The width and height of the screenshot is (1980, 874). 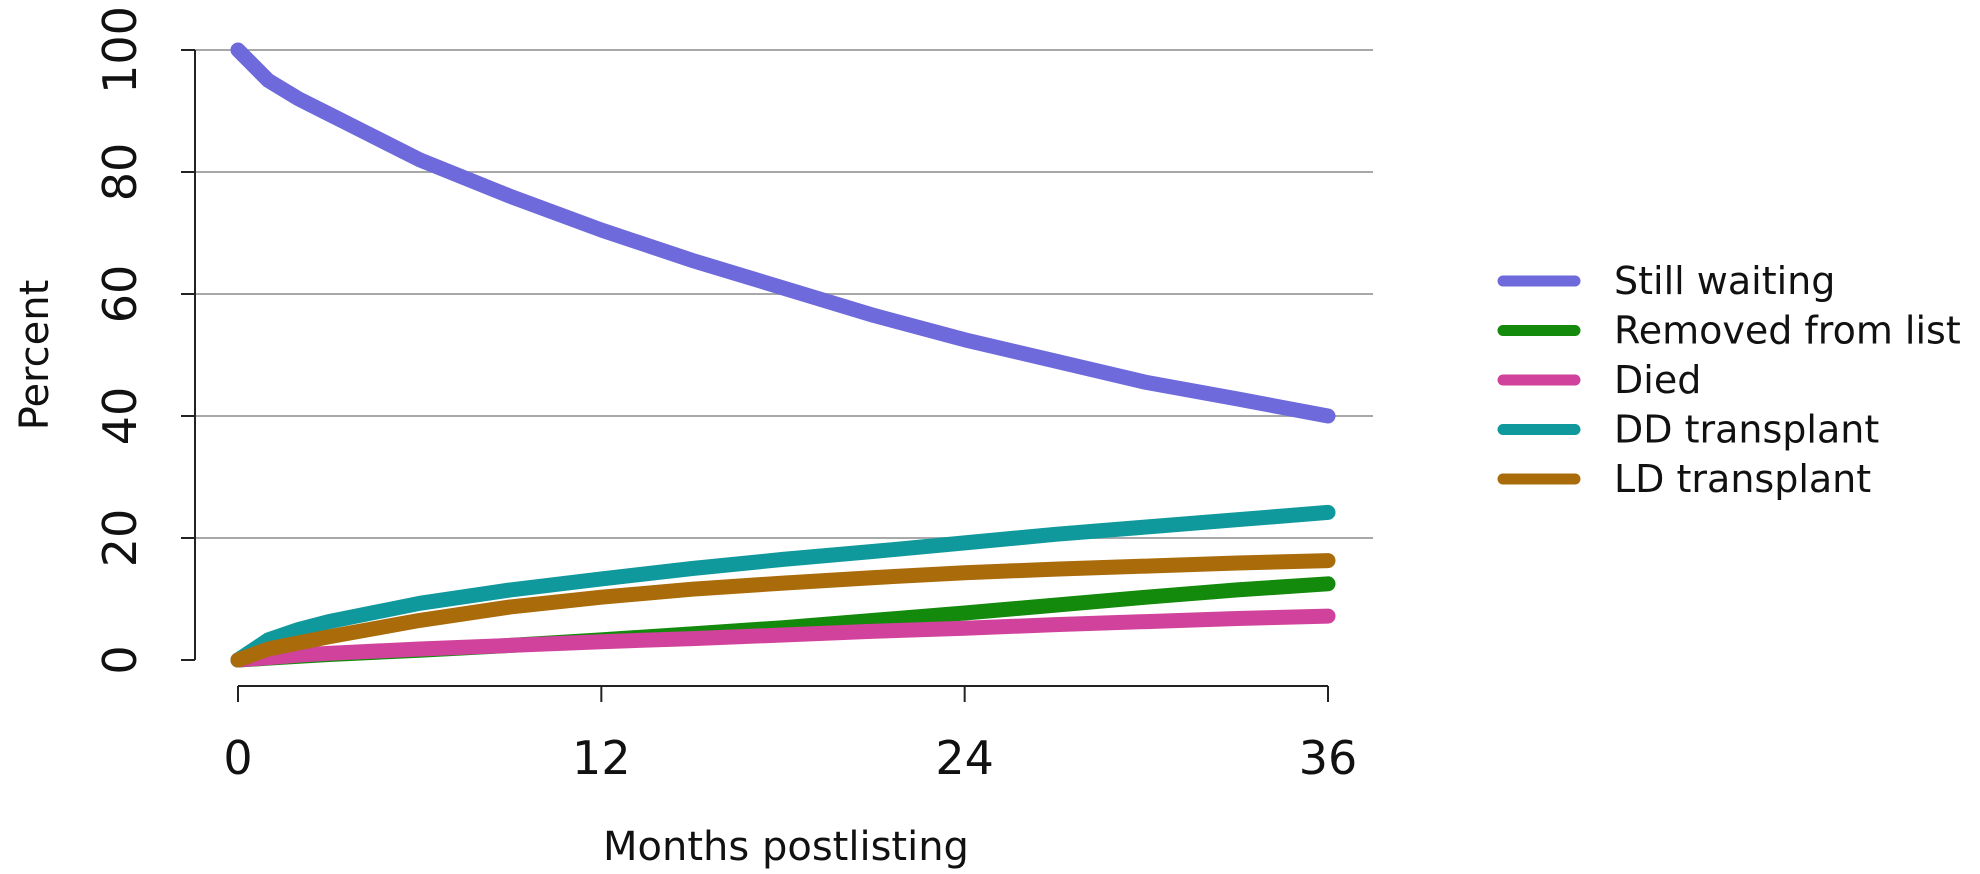 I want to click on y-tick-label: 80, so click(x=120, y=172).